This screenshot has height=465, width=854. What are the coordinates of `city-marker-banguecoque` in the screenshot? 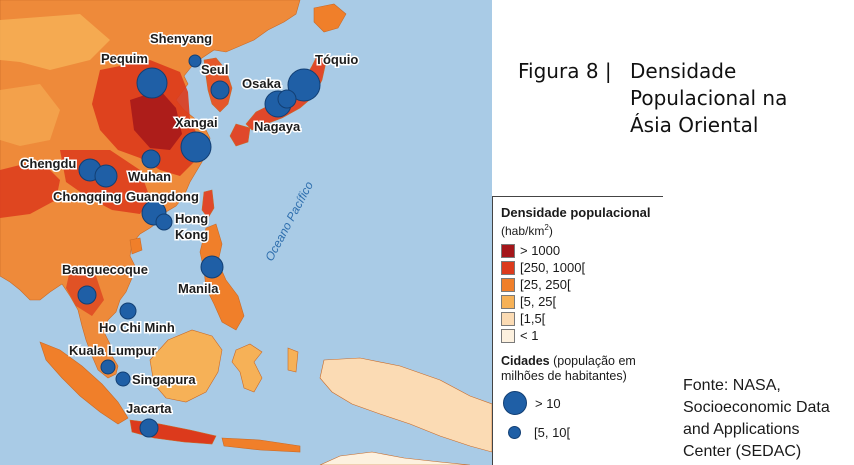 It's located at (87, 295).